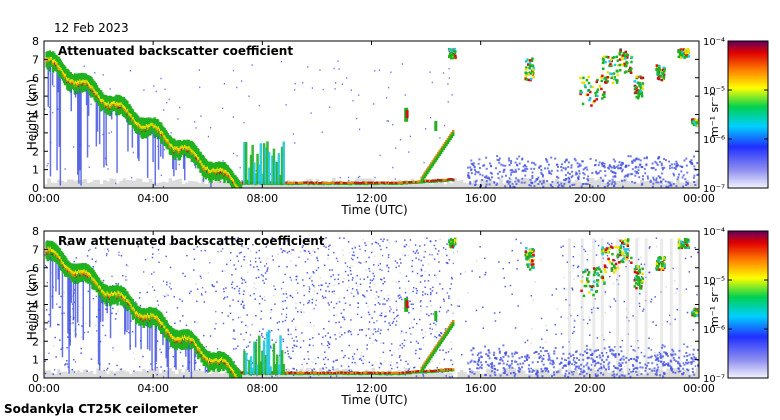 The width and height of the screenshot is (780, 420). What do you see at coordinates (35, 59) in the screenshot?
I see `y-tick-label: 7` at bounding box center [35, 59].